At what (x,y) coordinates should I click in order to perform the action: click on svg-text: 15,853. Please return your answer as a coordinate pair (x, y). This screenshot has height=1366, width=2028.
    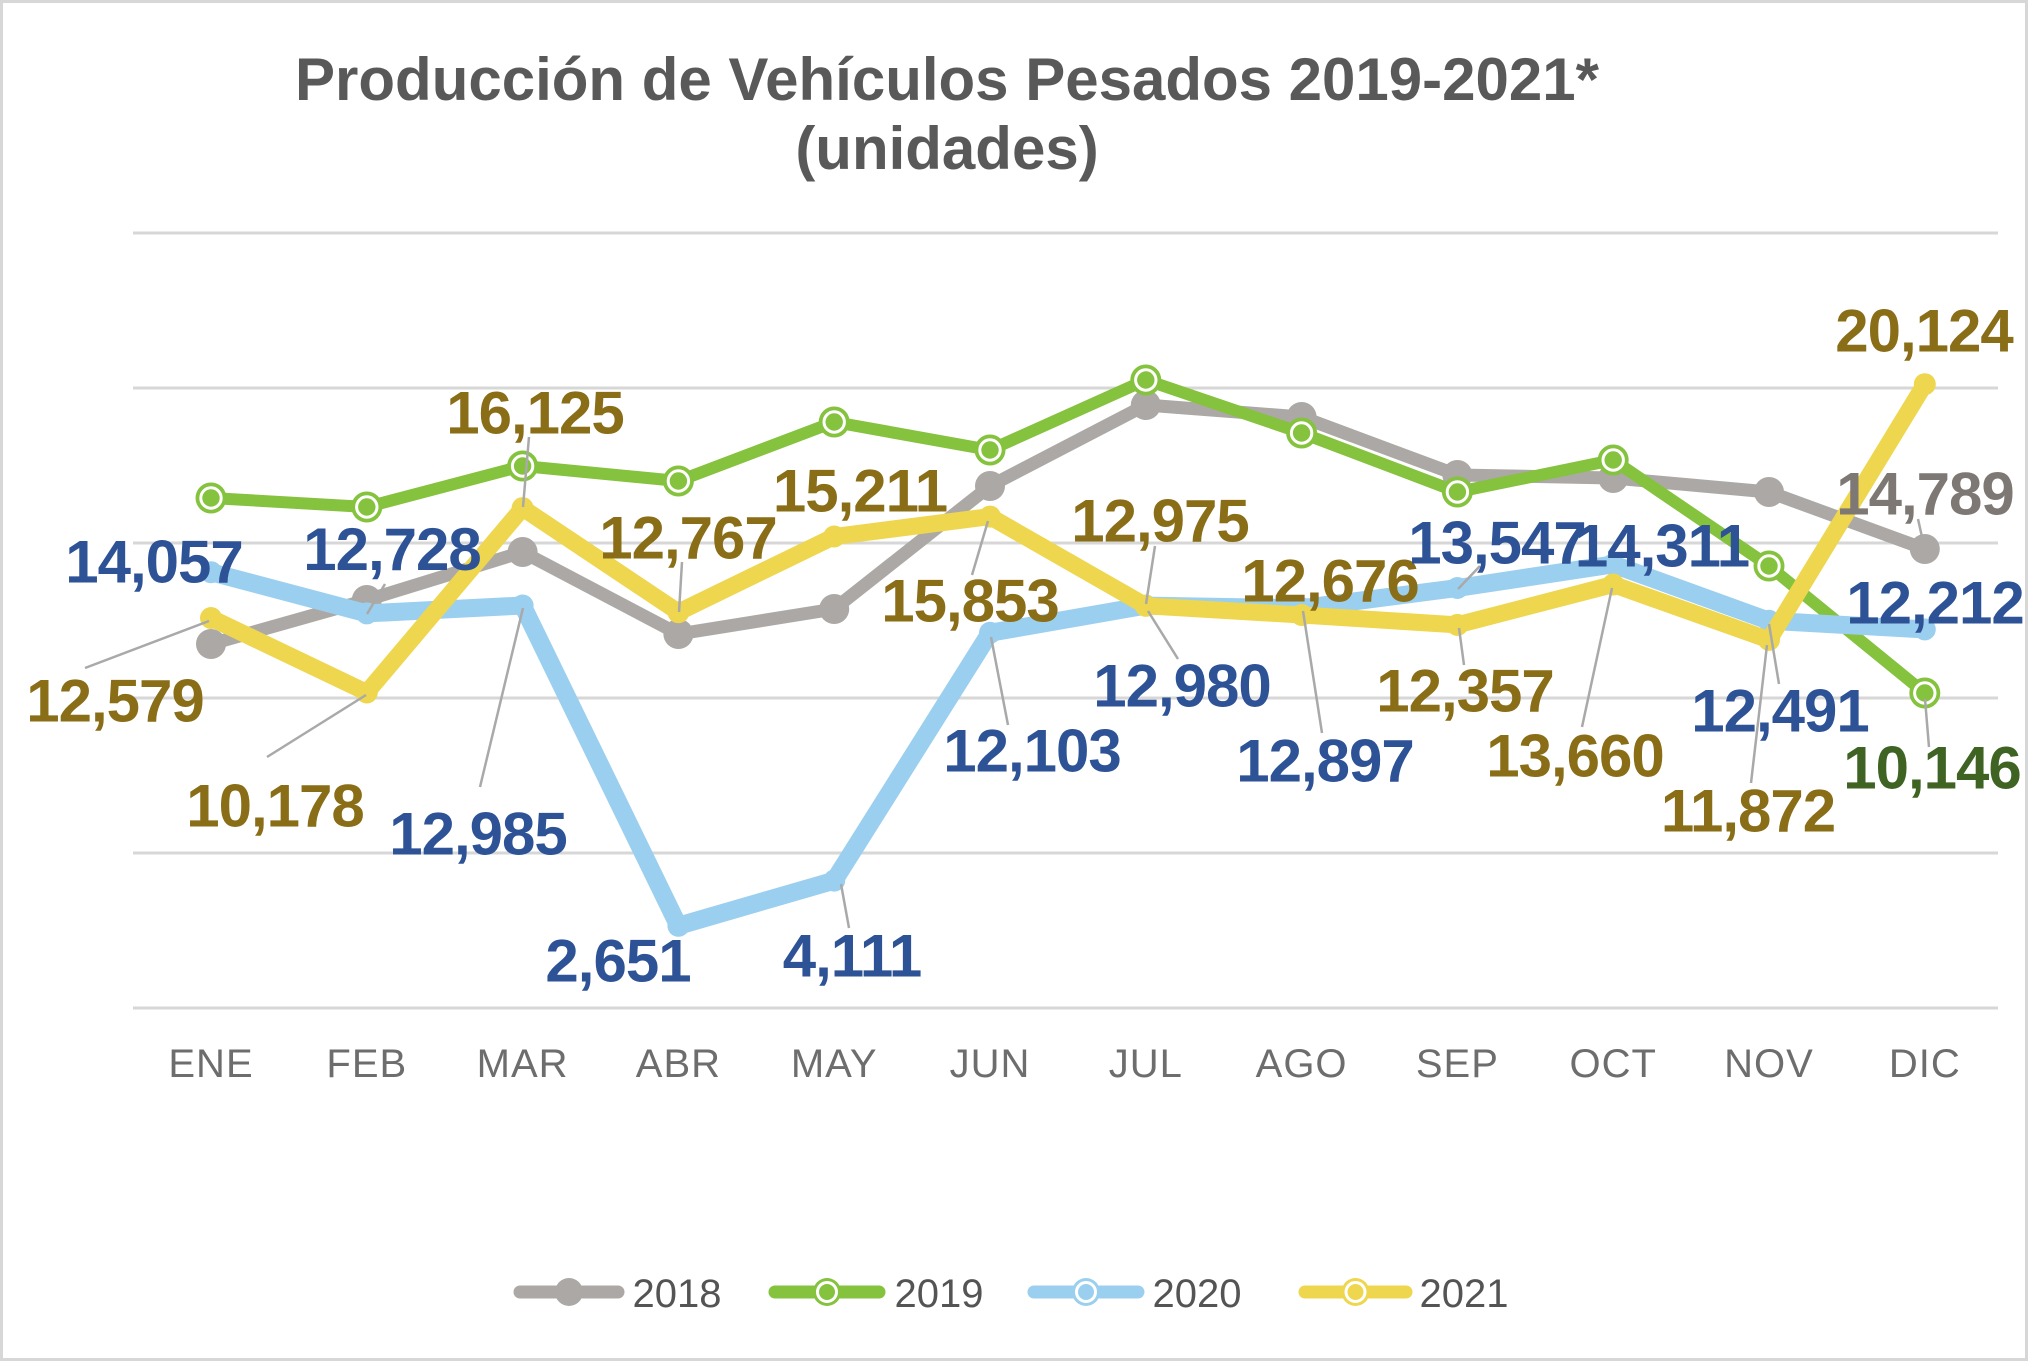
    Looking at the image, I should click on (970, 601).